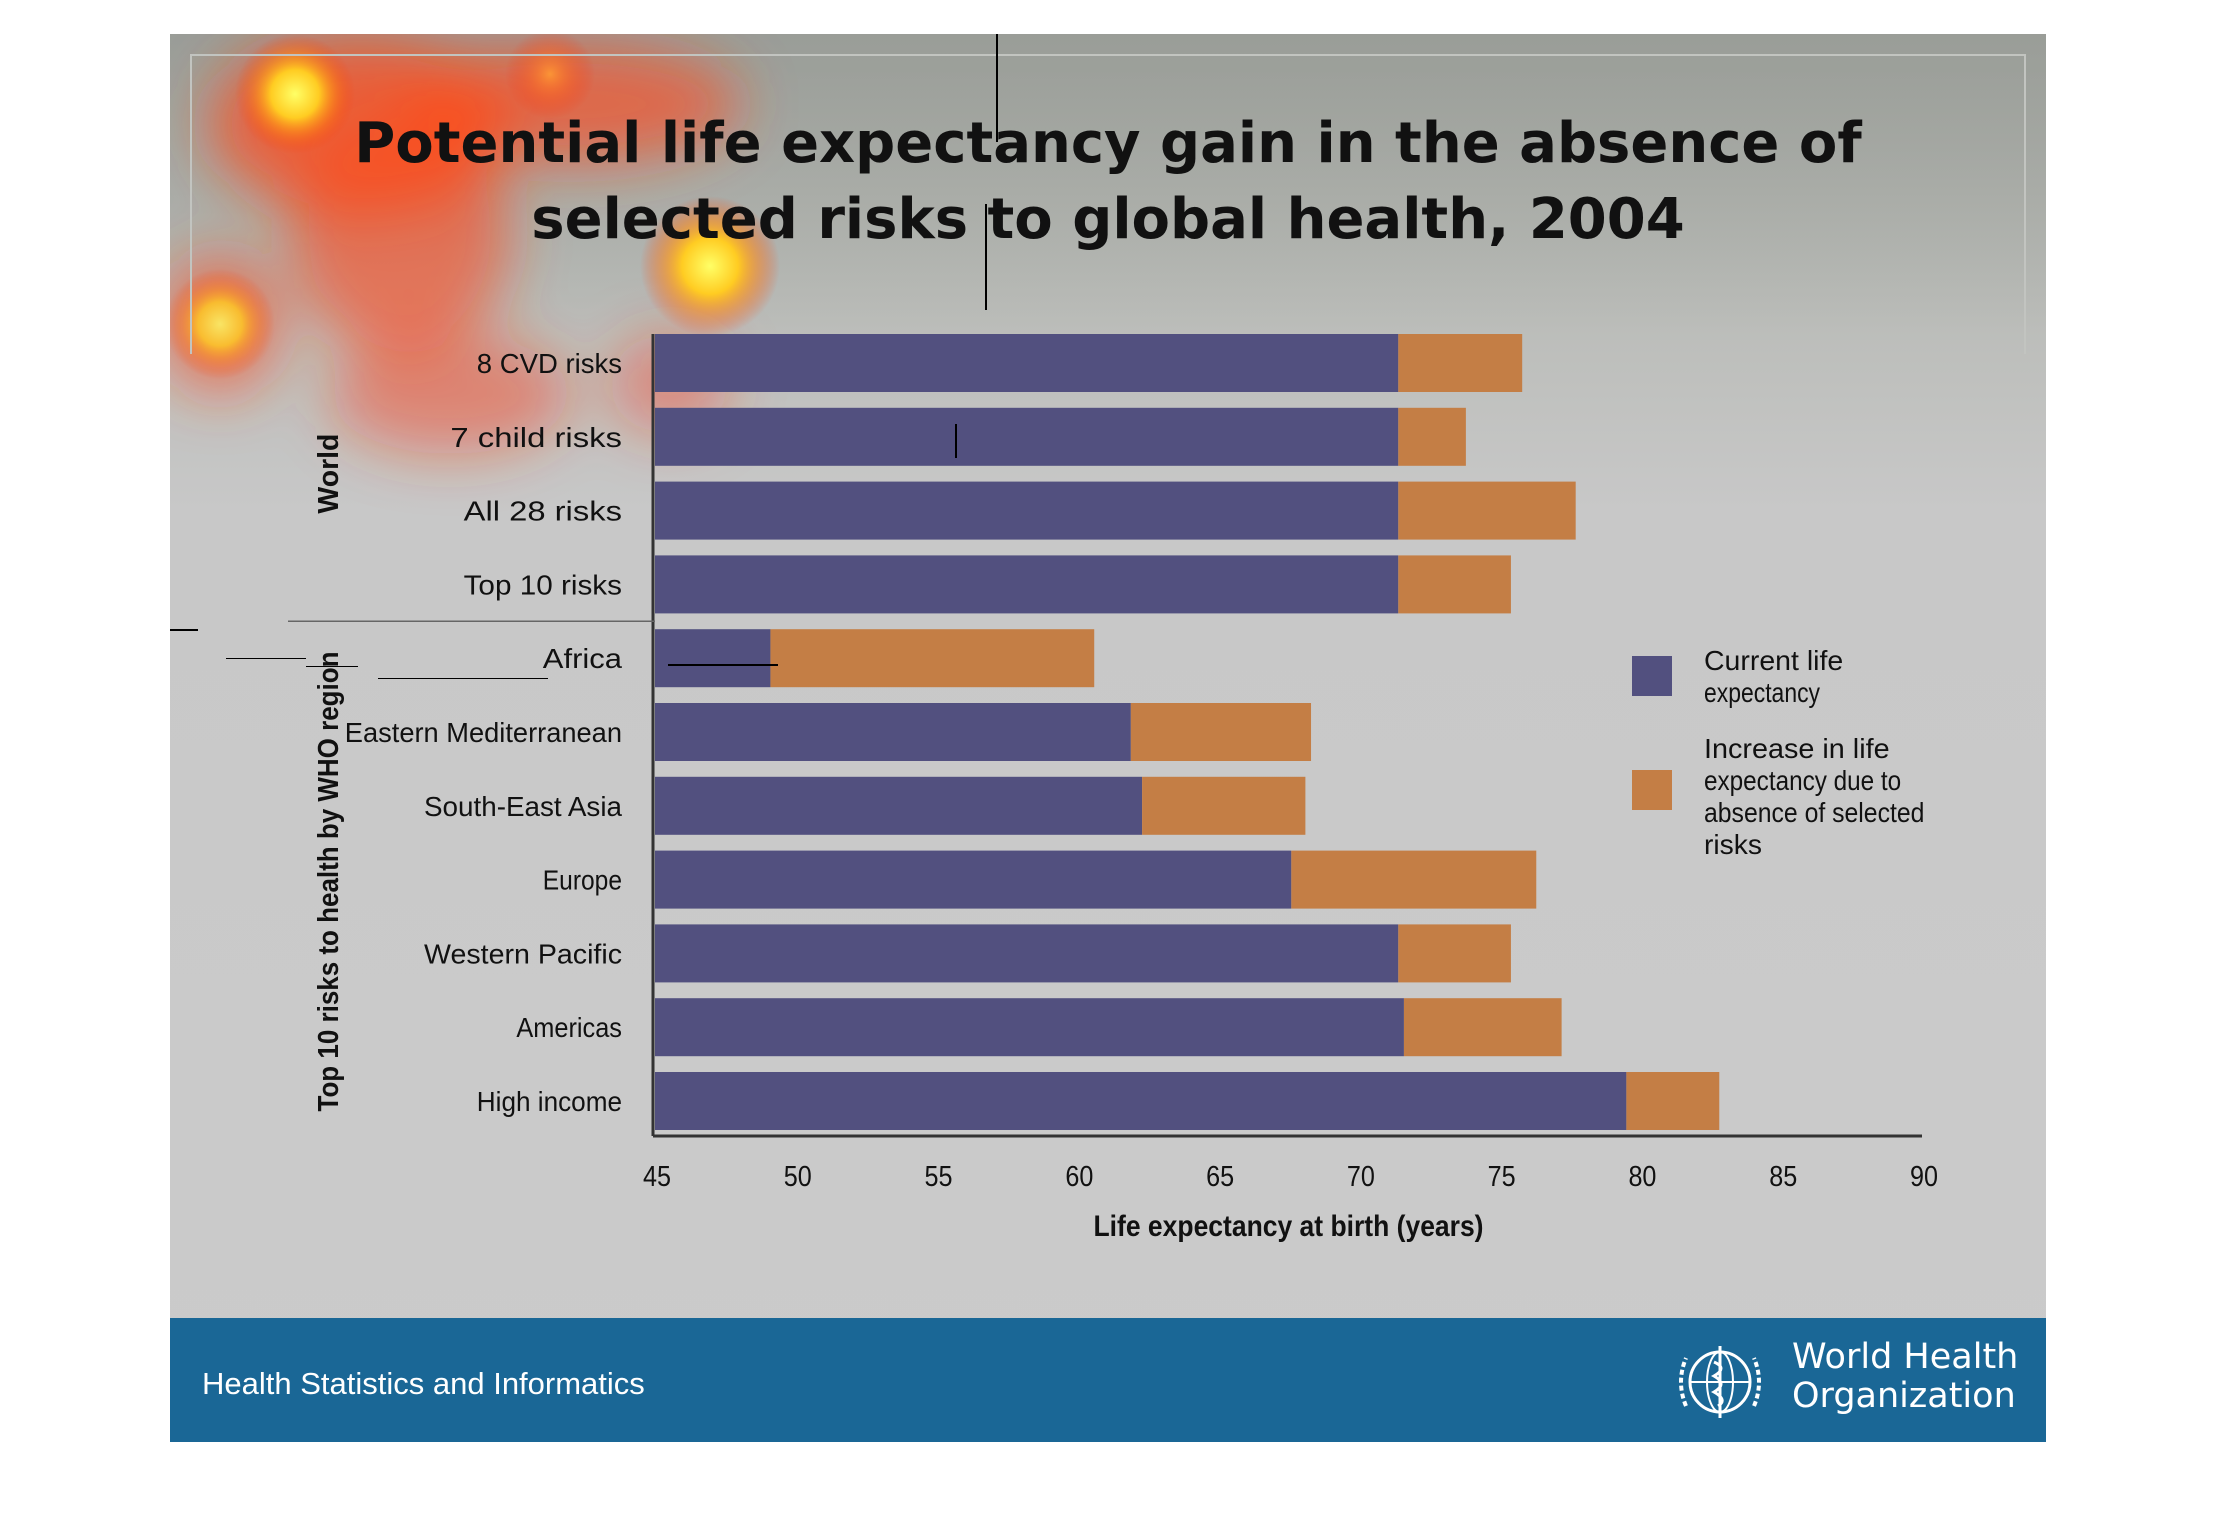 This screenshot has height=1530, width=2216. What do you see at coordinates (1762, 692) in the screenshot?
I see `legend-label-line: expectancy` at bounding box center [1762, 692].